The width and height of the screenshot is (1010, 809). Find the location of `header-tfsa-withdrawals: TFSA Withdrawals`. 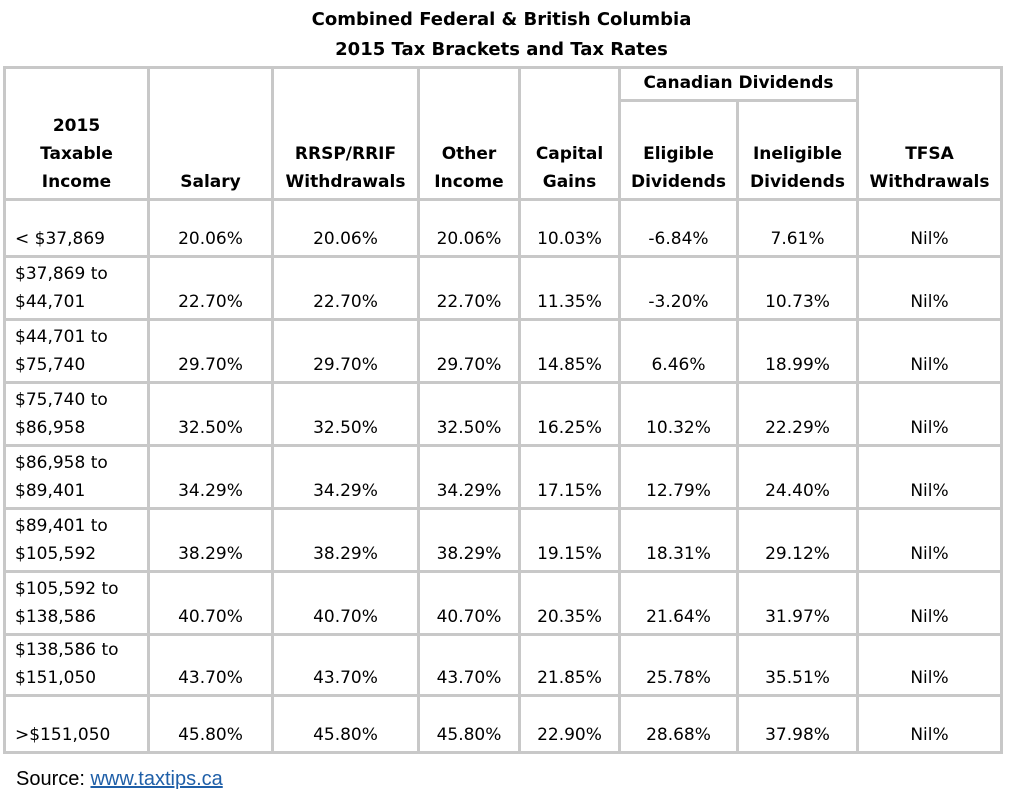

header-tfsa-withdrawals: TFSA Withdrawals is located at coordinates (930, 133).